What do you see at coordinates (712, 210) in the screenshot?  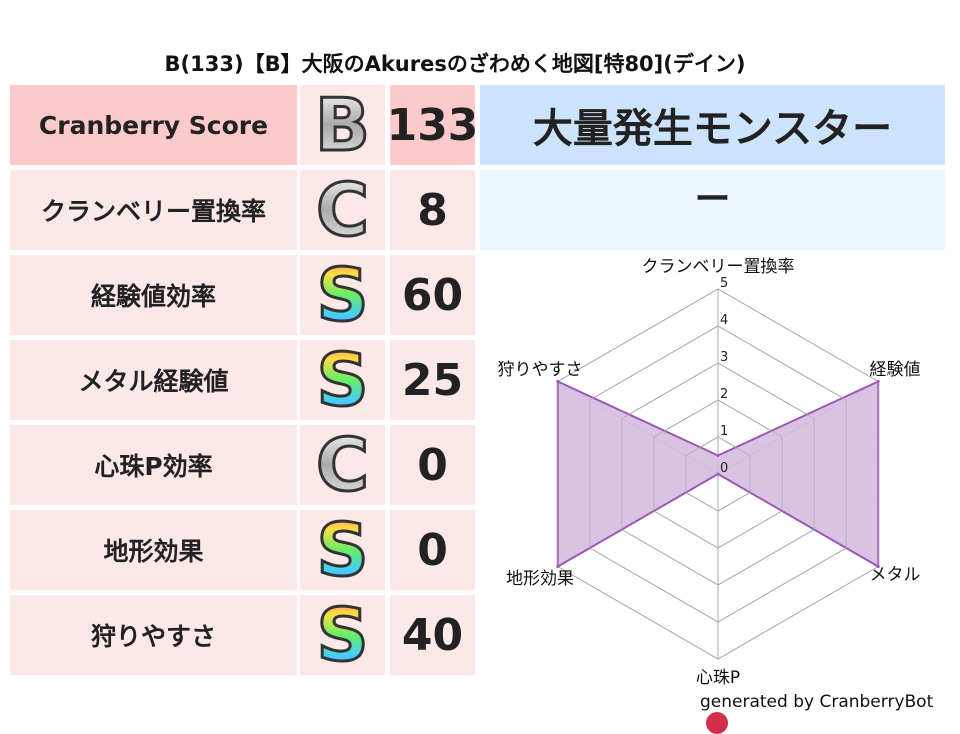 I see `monster-value: ー` at bounding box center [712, 210].